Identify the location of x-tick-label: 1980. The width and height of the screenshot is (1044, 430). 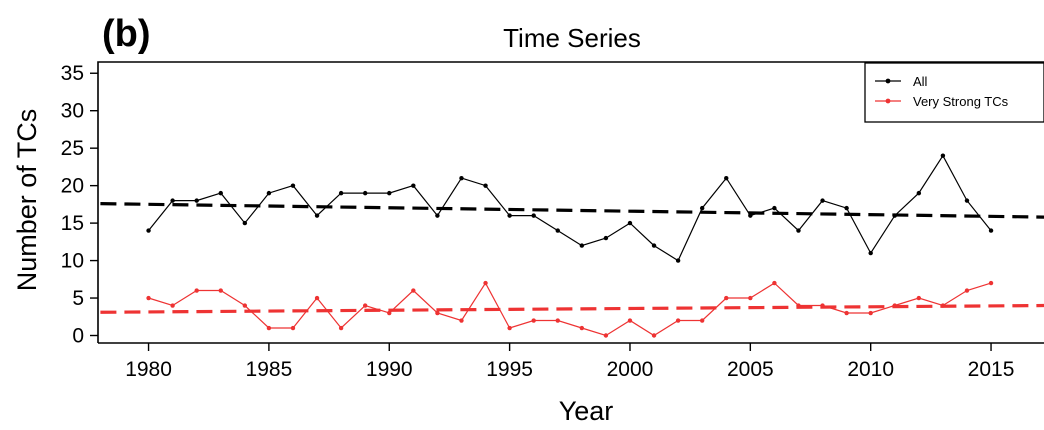
(148, 369).